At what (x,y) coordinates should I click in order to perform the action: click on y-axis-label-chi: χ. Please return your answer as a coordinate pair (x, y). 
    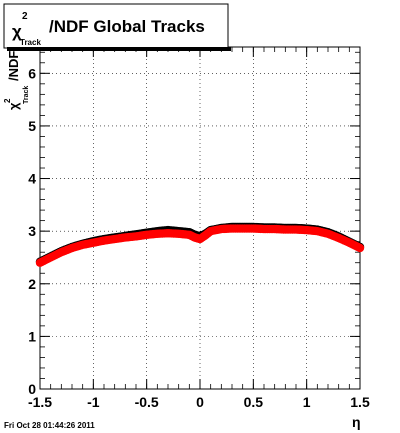
    Looking at the image, I should click on (13, 106).